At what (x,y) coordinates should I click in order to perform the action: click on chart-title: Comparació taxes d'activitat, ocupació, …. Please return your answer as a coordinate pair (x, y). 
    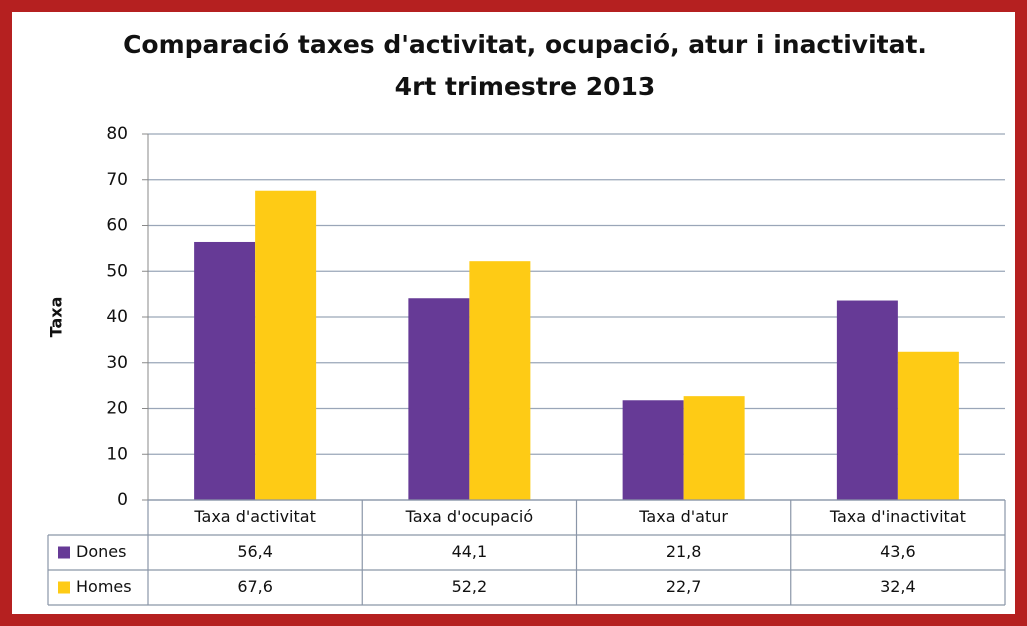
    Looking at the image, I should click on (525, 44).